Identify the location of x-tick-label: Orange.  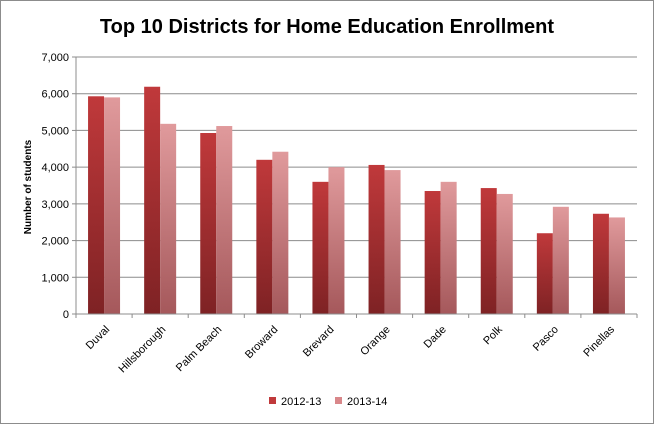
(375, 341).